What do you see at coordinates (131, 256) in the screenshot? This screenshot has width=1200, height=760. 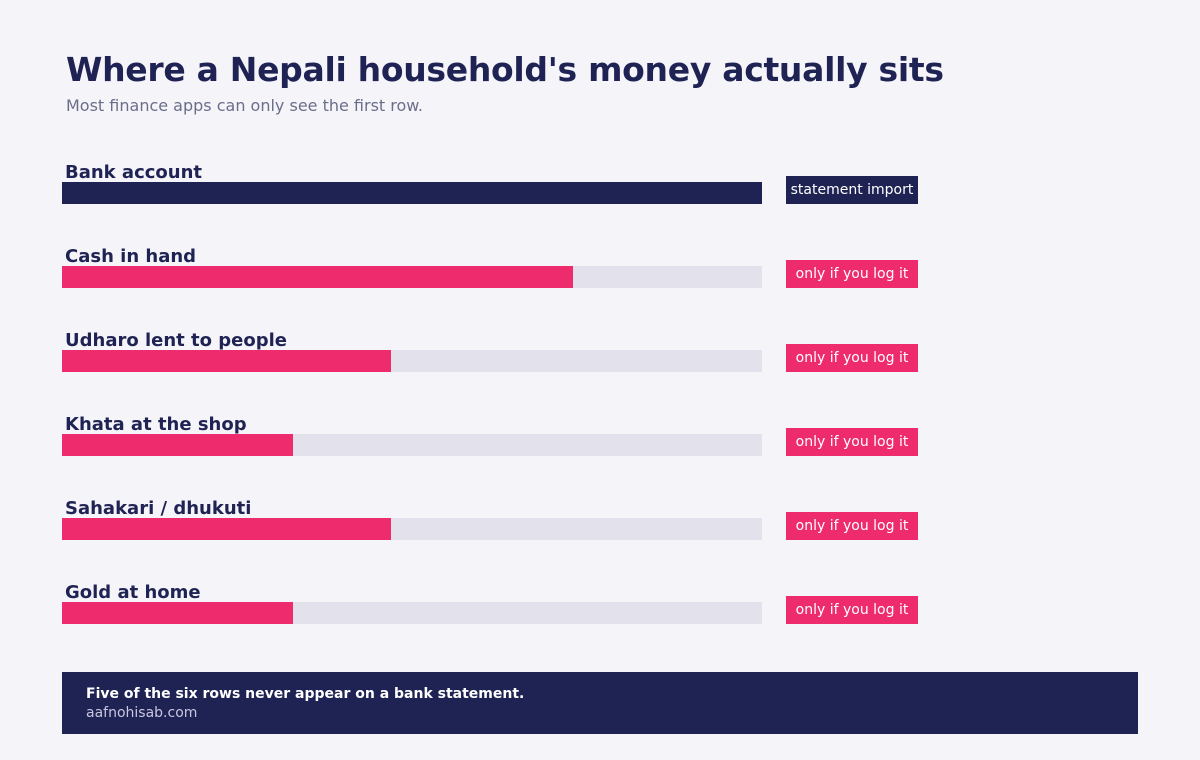 I see `bar-label: Cash in hand` at bounding box center [131, 256].